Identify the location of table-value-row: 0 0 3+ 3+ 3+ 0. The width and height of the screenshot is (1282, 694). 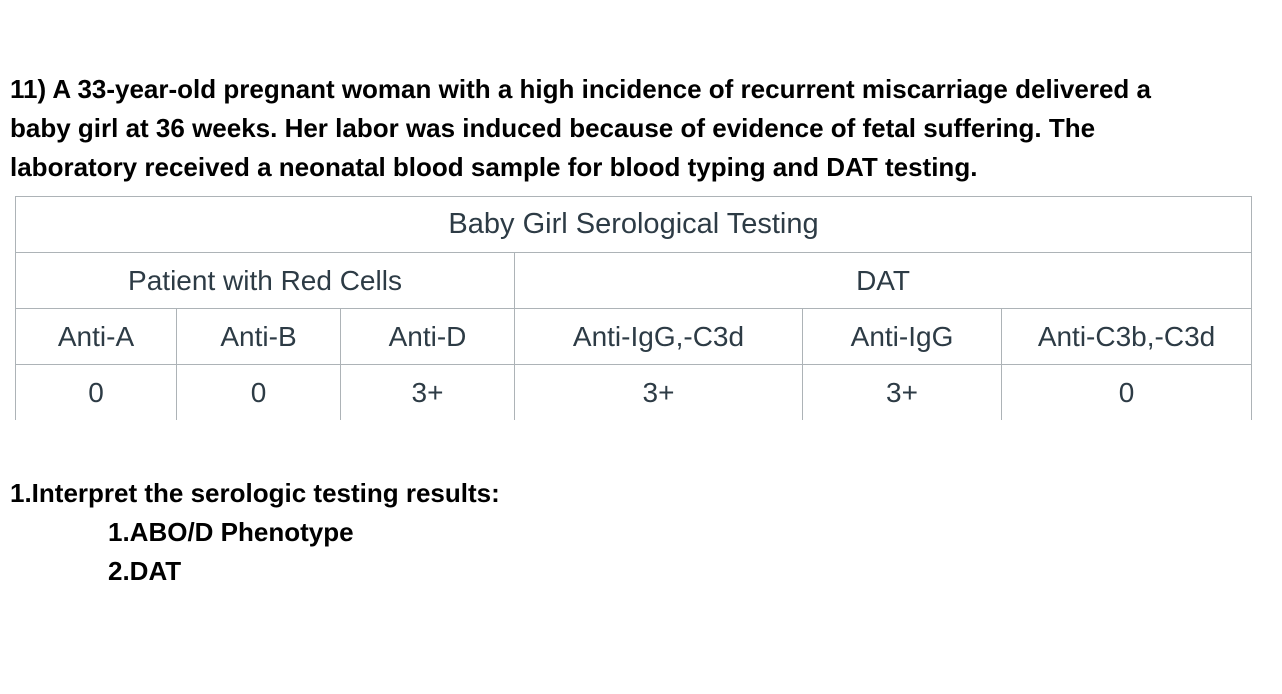
(634, 392).